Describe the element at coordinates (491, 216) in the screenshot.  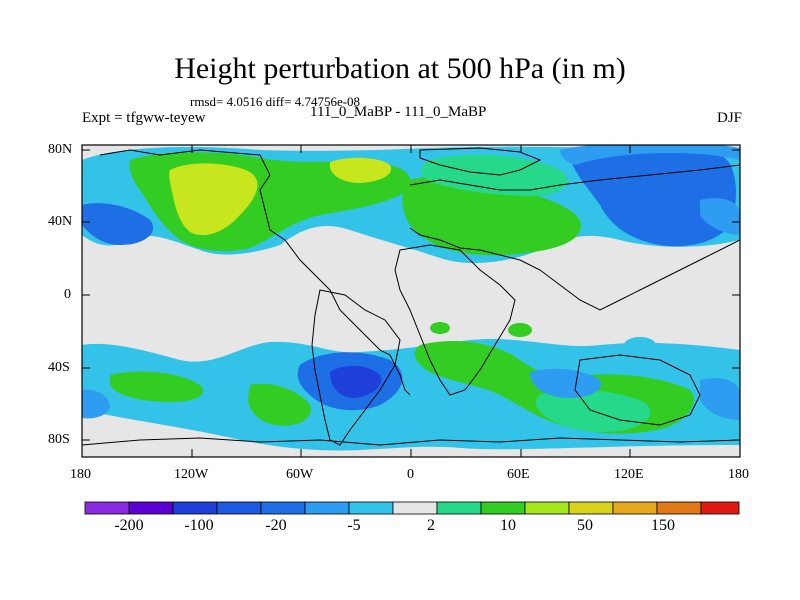
I see `nh-green-east` at that location.